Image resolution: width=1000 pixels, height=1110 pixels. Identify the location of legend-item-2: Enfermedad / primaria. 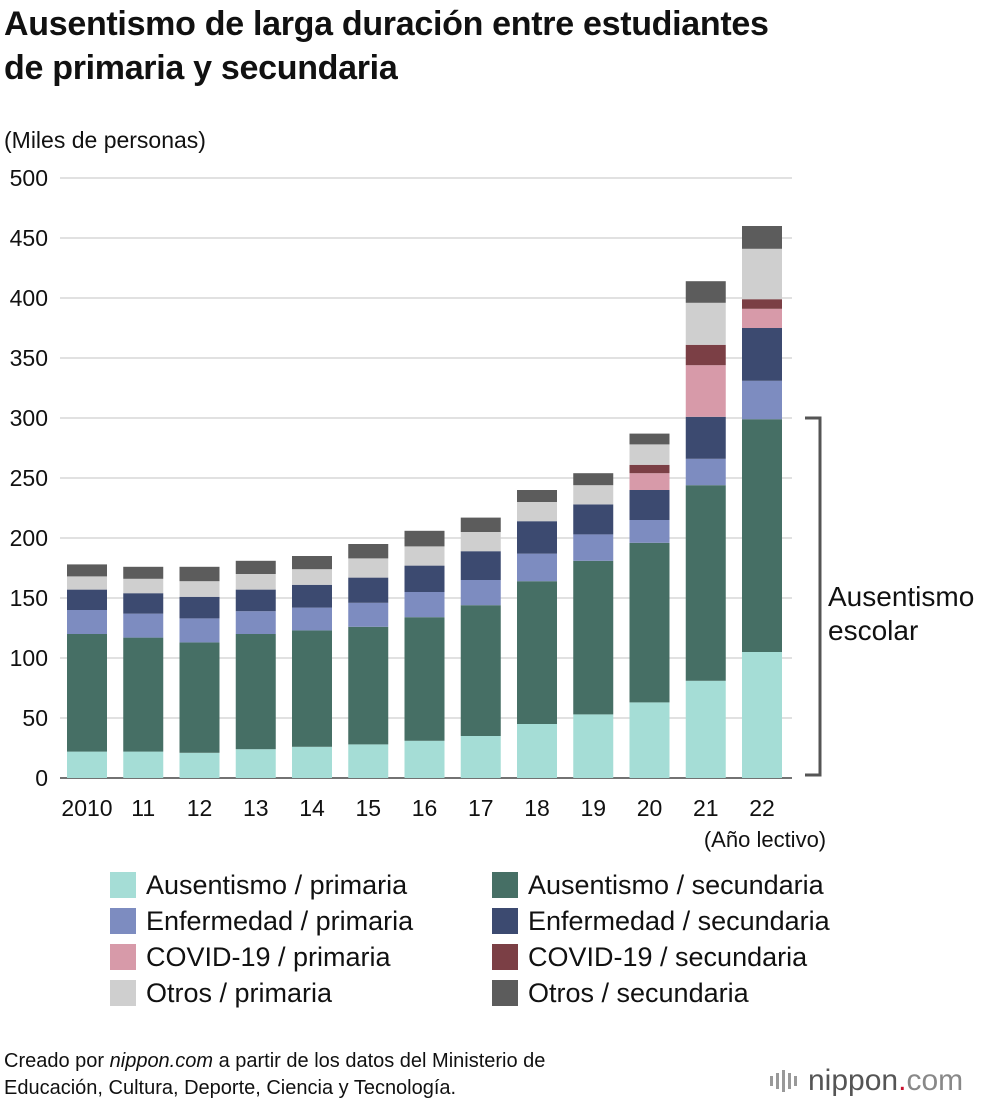
(261, 921).